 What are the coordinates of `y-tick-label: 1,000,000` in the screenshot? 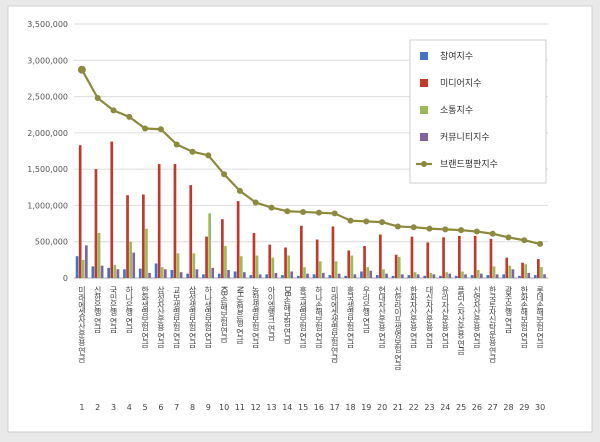 It's located at (47, 205).